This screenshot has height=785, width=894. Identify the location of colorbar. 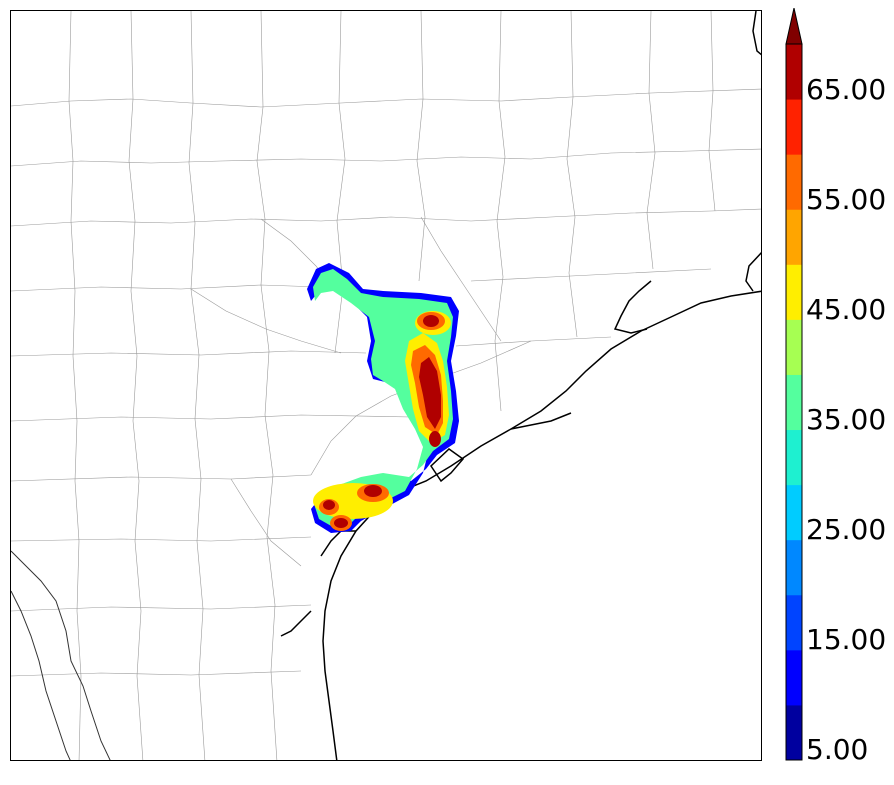
(794, 384).